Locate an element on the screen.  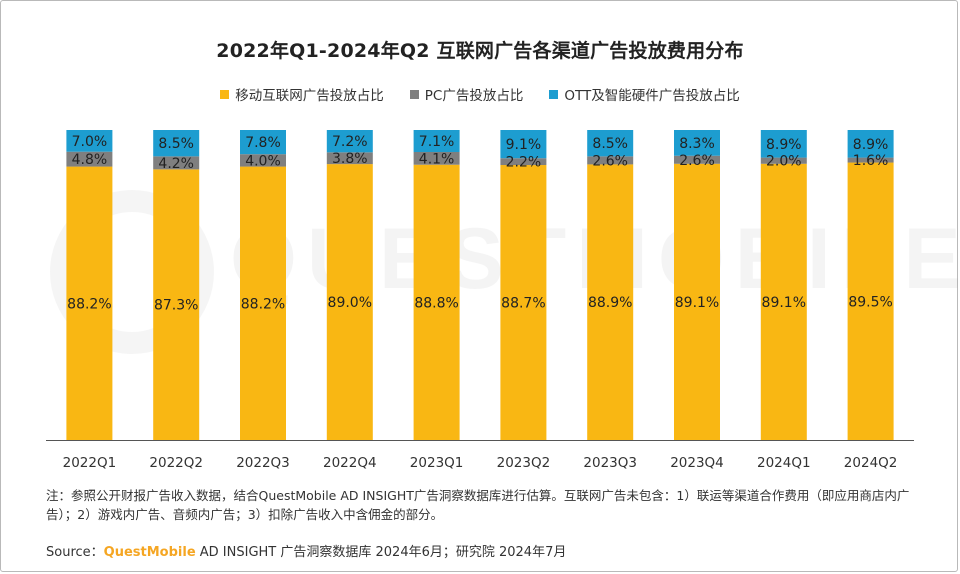
data-label-pc-2023Q1: 4.1% is located at coordinates (437, 159).